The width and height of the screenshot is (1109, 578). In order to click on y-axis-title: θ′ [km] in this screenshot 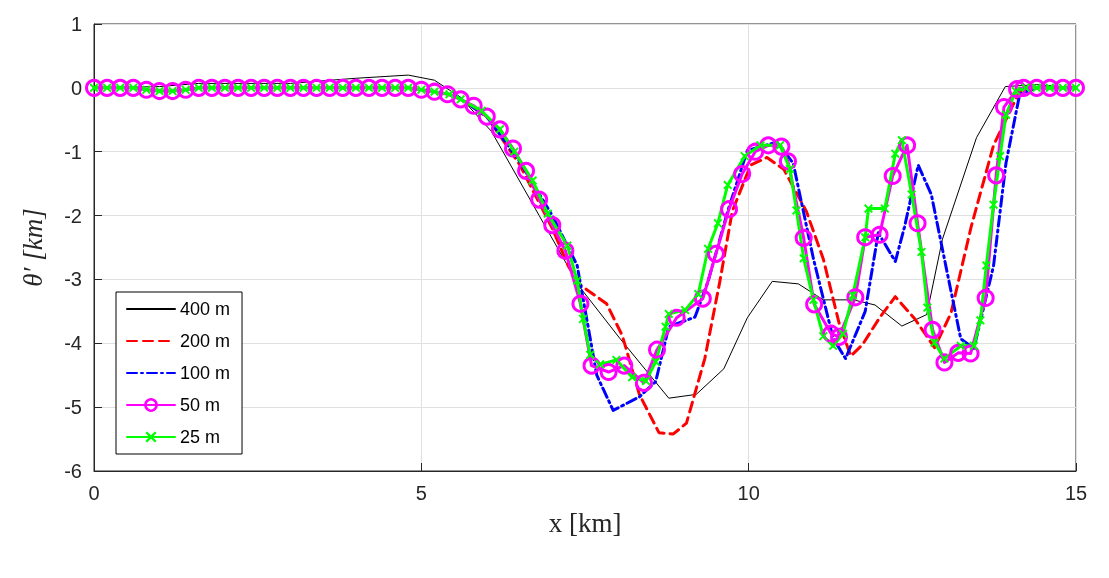, I will do `click(32, 247)`.